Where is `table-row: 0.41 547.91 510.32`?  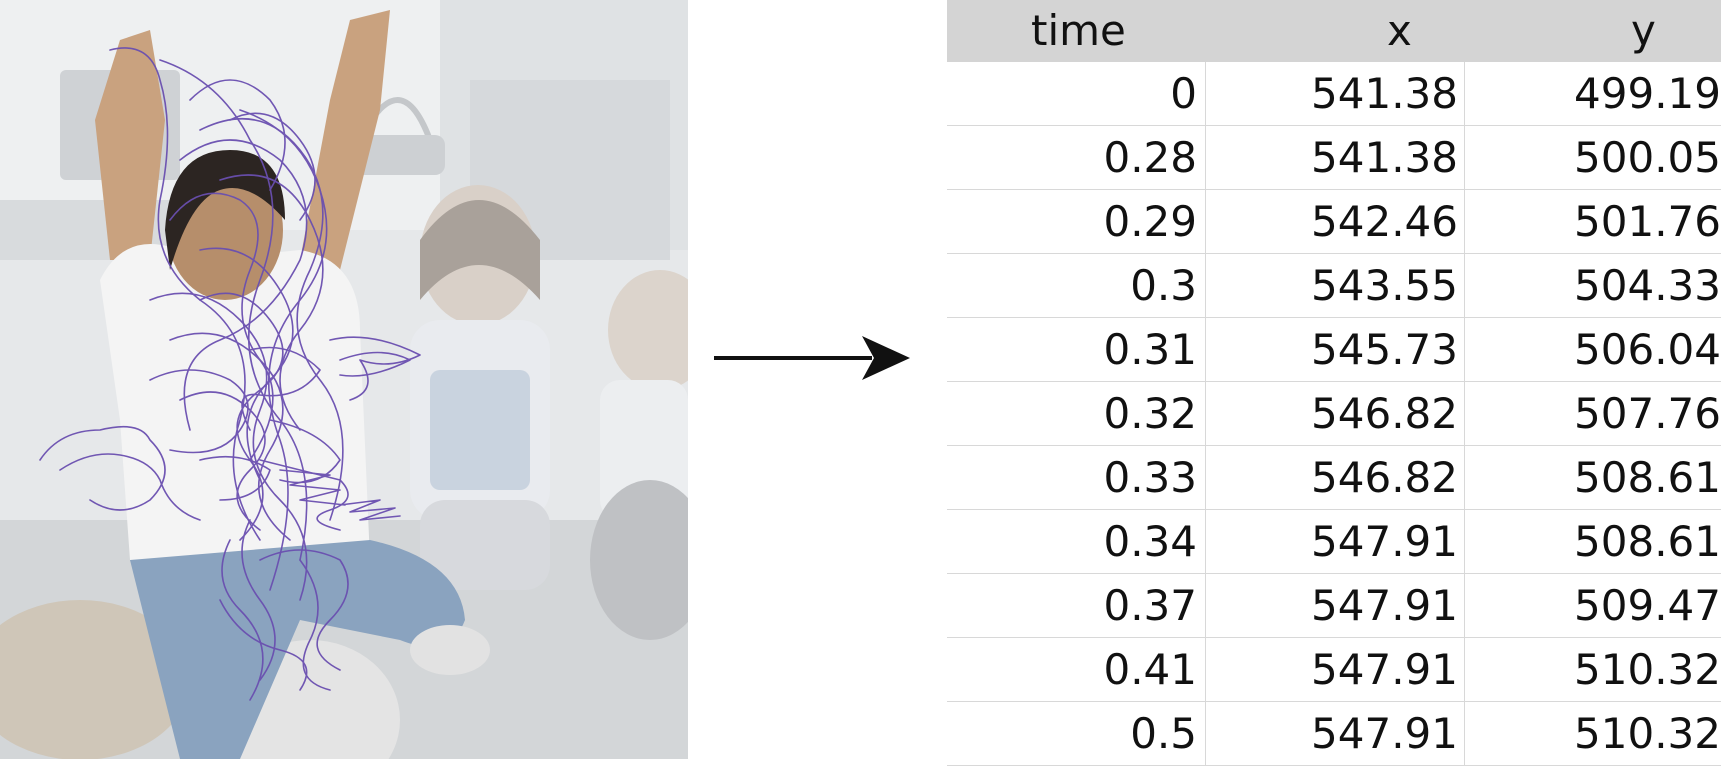 table-row: 0.41 547.91 510.32 is located at coordinates (1334, 670).